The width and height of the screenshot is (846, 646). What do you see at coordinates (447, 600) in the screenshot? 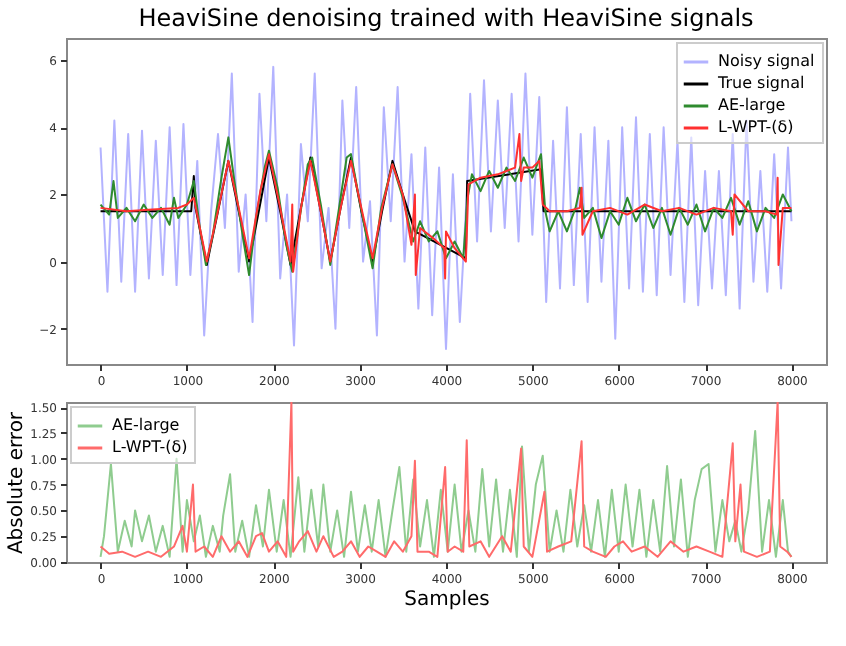
I see `x-axis-title: Samples` at bounding box center [447, 600].